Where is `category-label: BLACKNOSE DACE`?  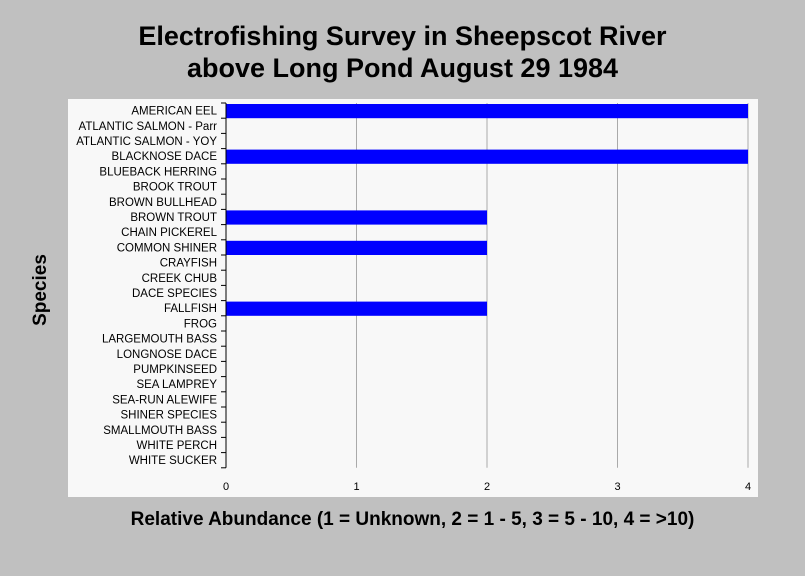
category-label: BLACKNOSE DACE is located at coordinates (165, 157).